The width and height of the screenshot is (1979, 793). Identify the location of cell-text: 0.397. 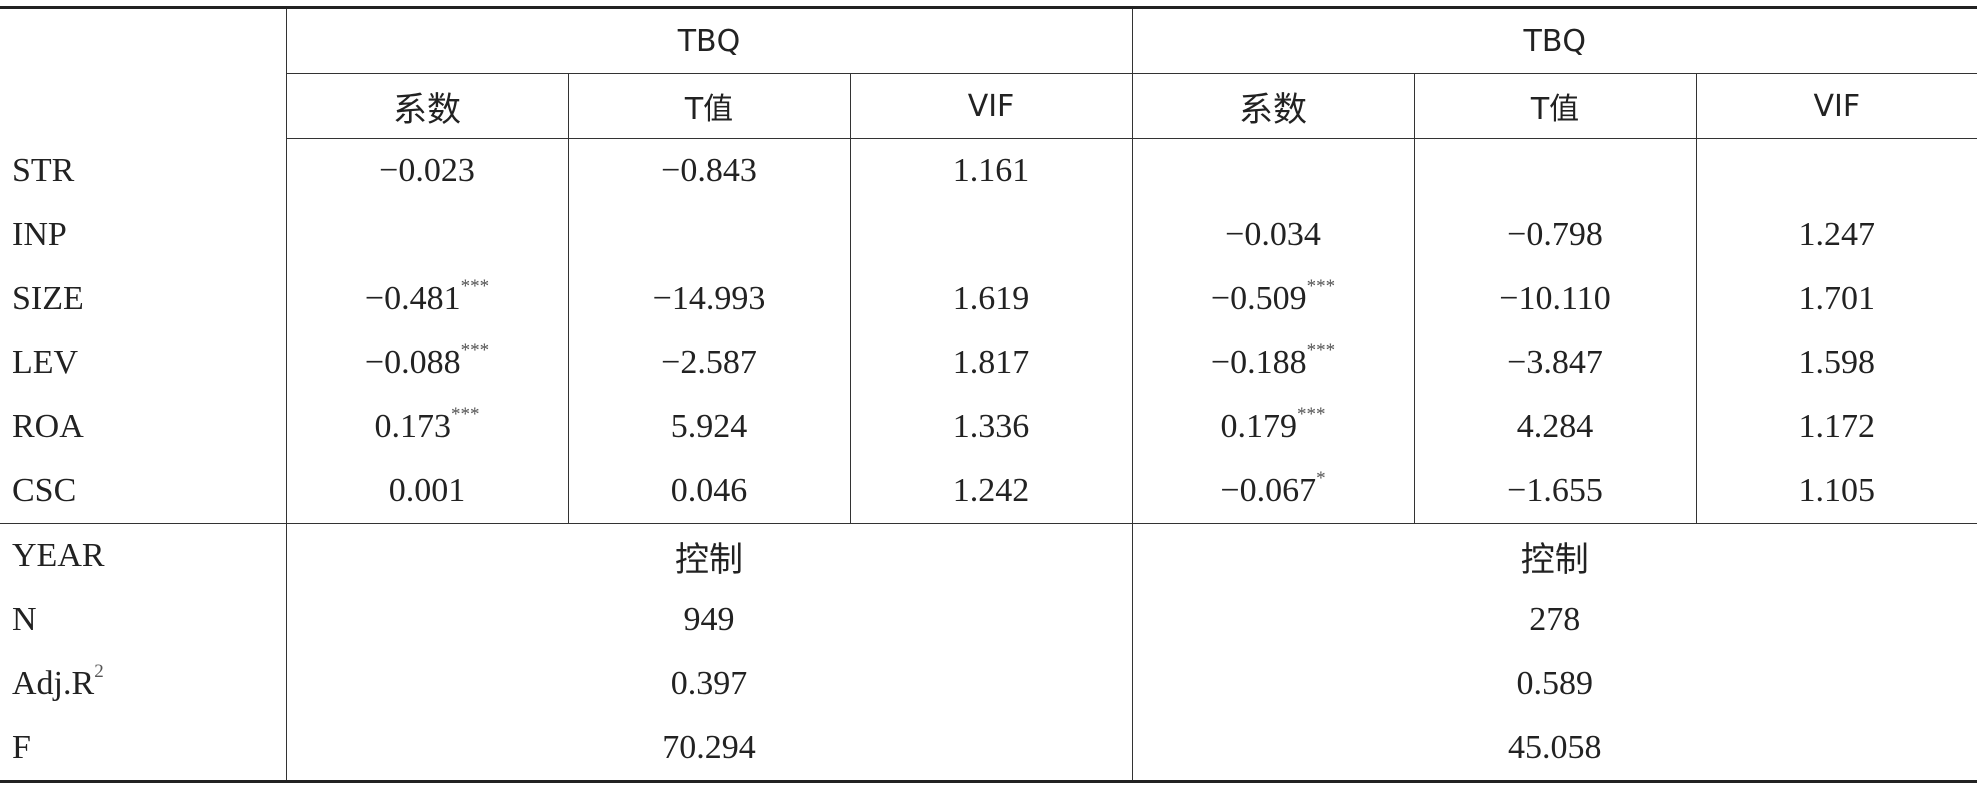
(709, 683).